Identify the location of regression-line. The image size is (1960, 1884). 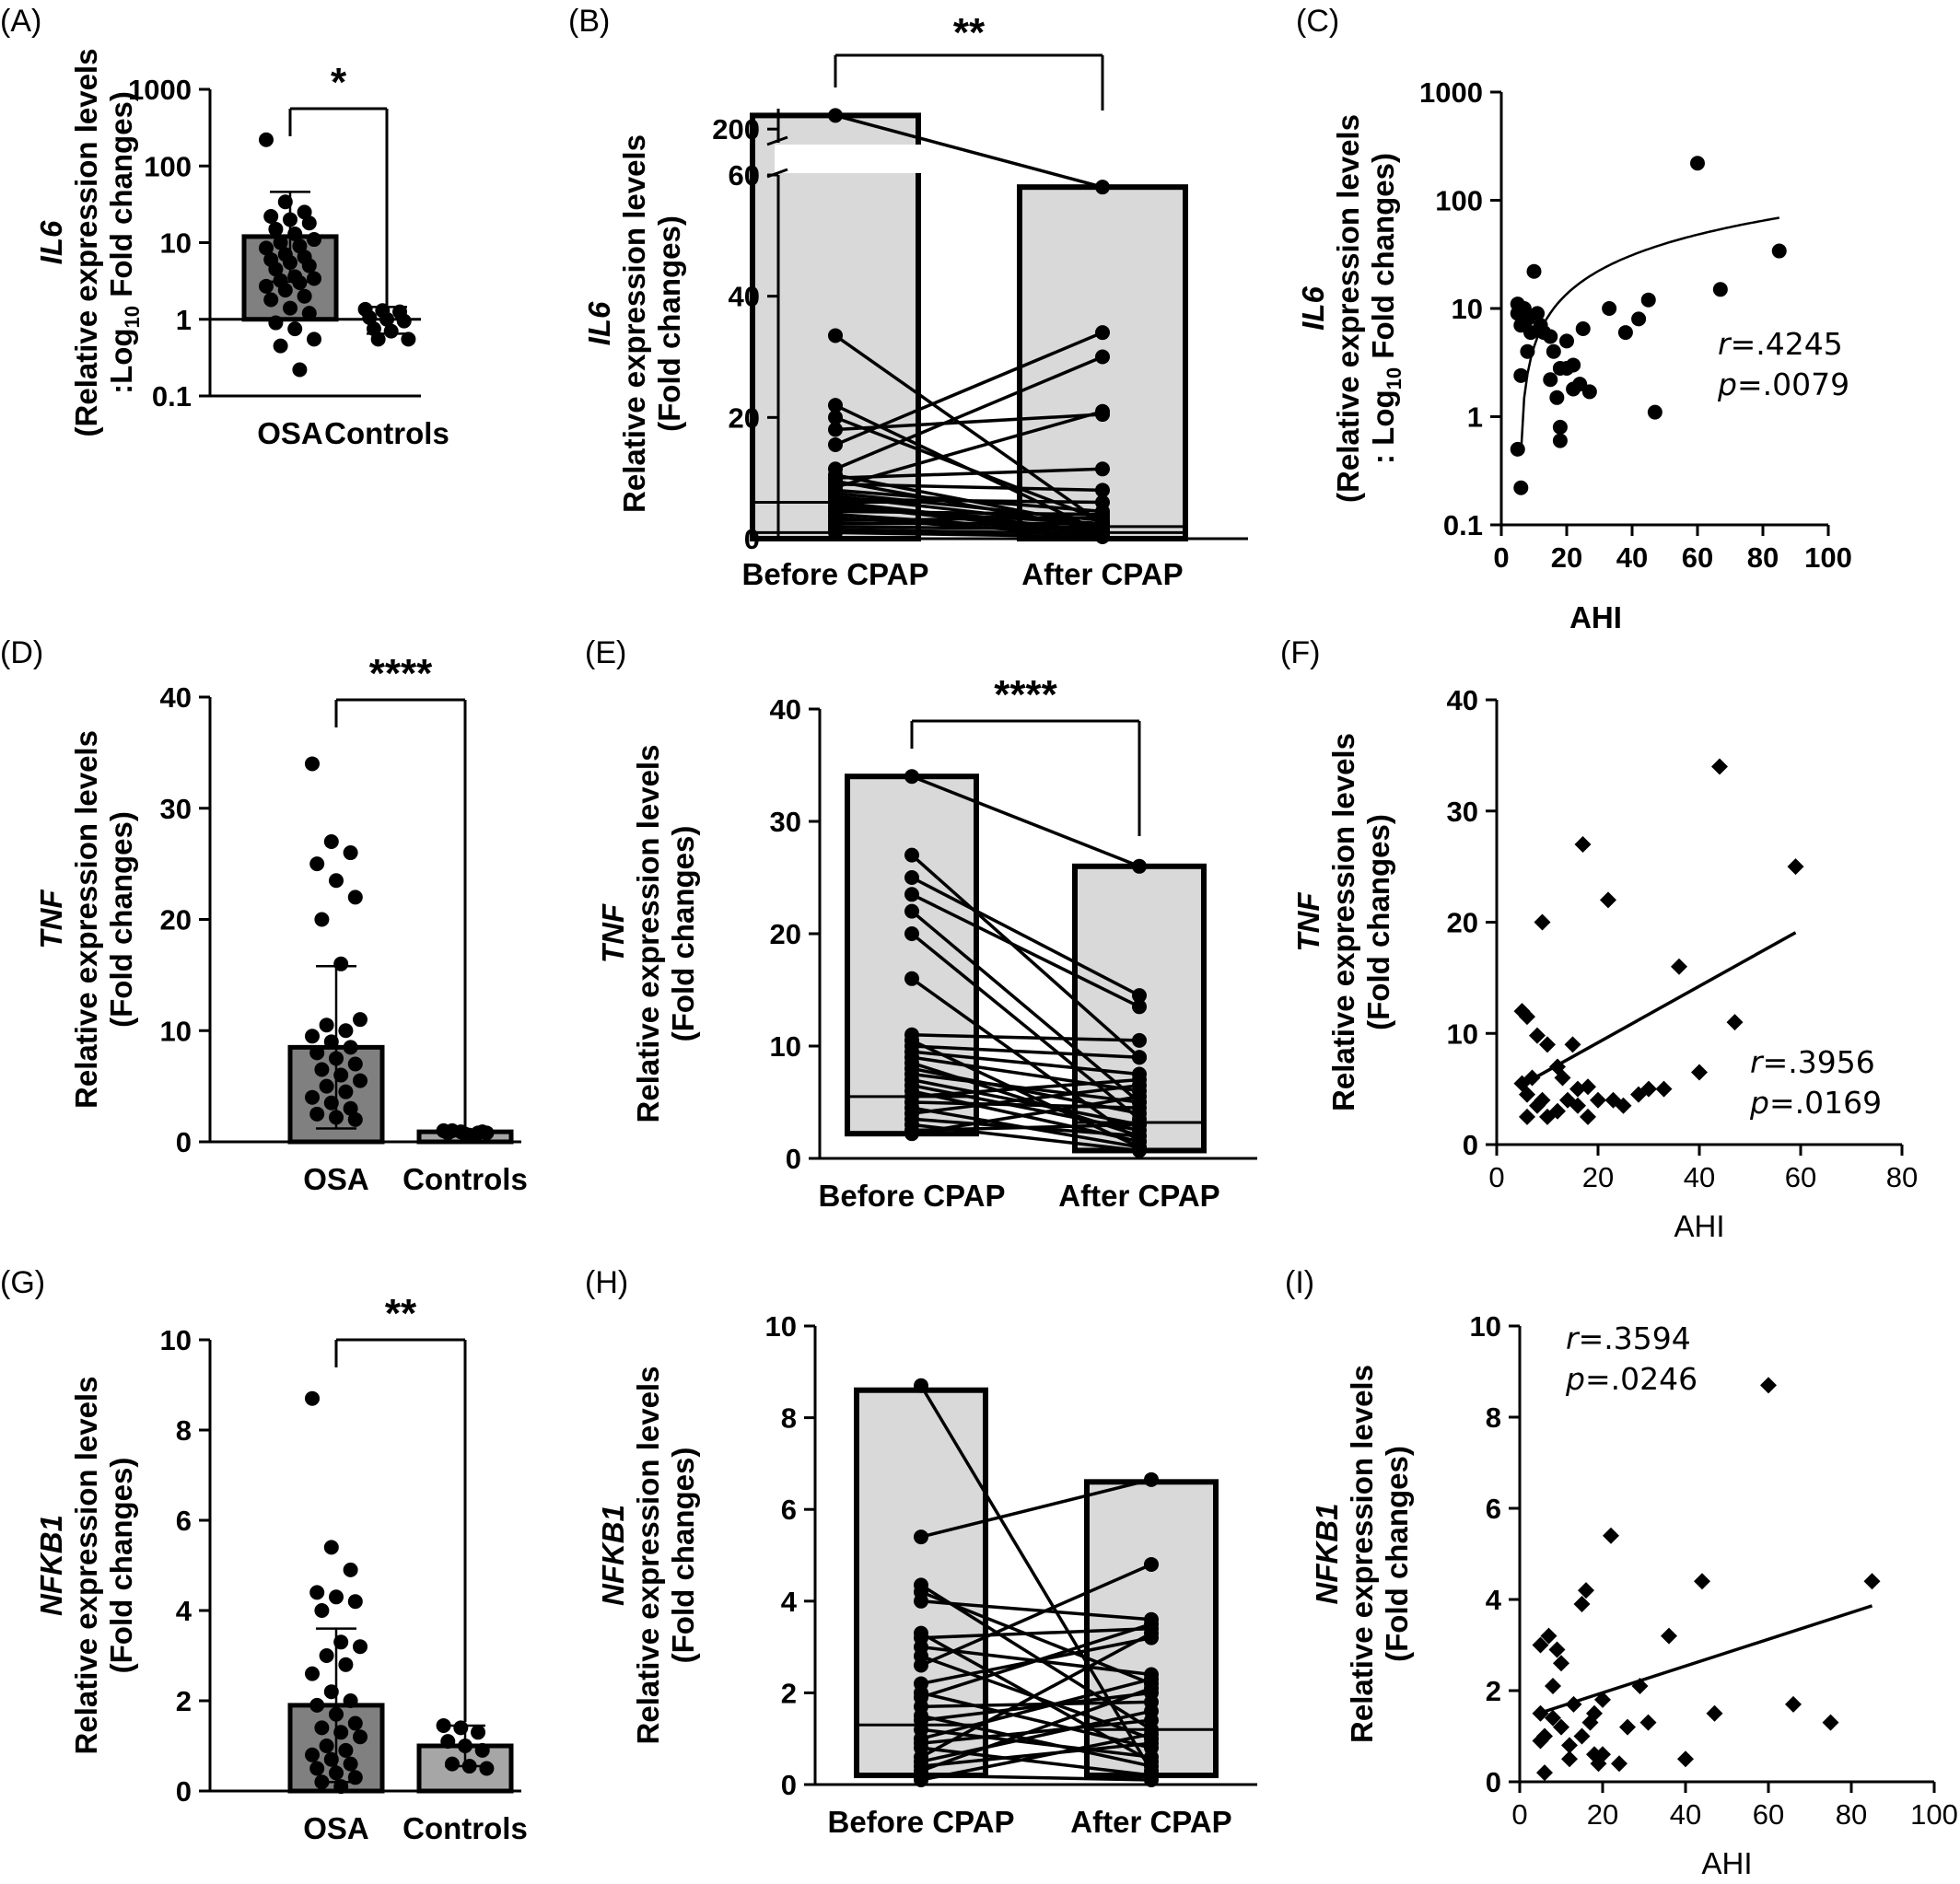
(1659, 1009).